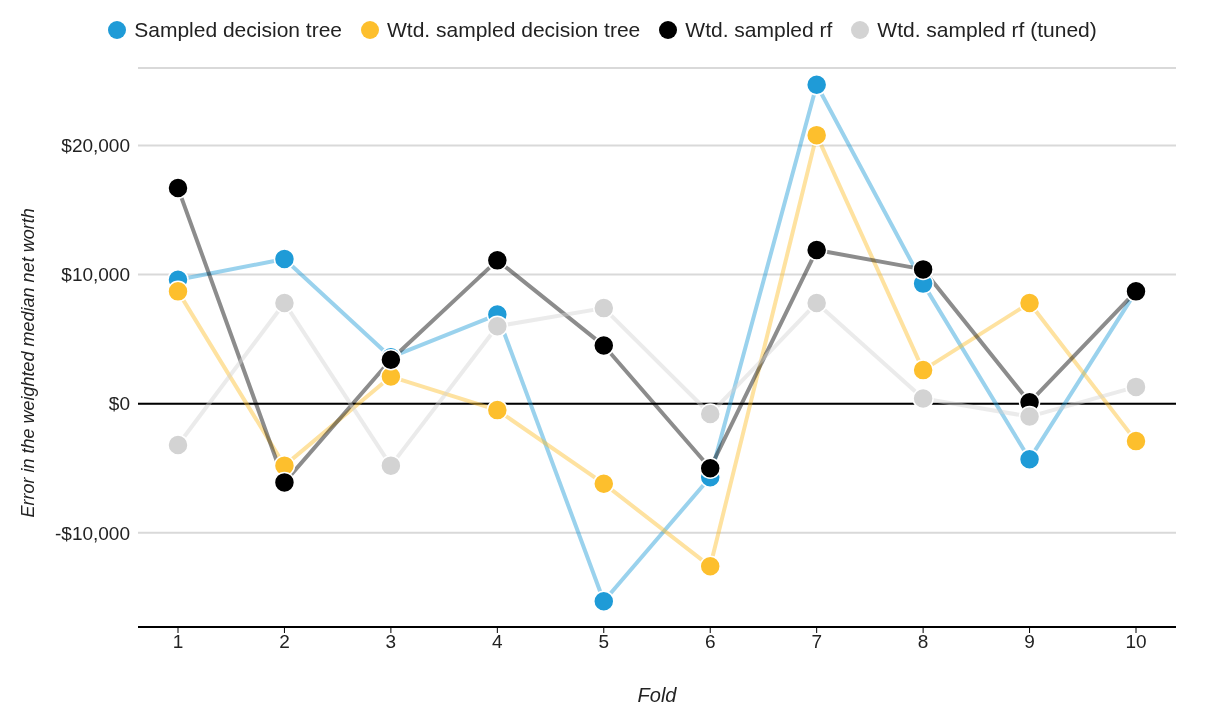 This screenshot has height=715, width=1214. What do you see at coordinates (119, 404) in the screenshot?
I see `y-tick-label: $0` at bounding box center [119, 404].